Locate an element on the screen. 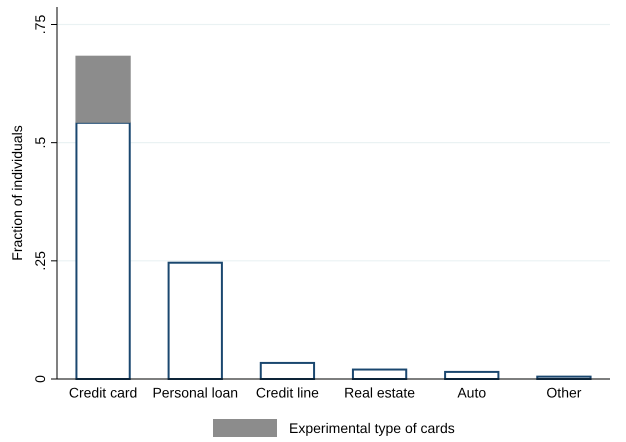  y-tick-label: .75 is located at coordinates (40, 24).